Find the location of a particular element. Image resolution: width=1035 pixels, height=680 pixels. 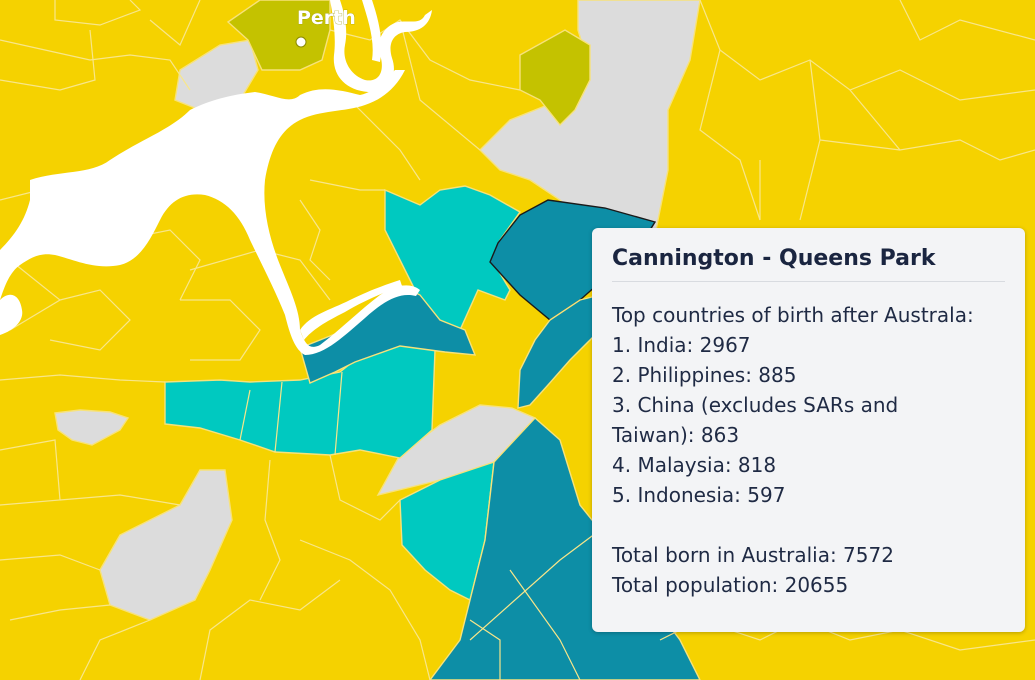

perth-marker is located at coordinates (301, 42).